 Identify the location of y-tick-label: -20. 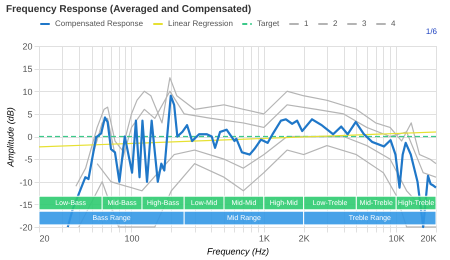
(25, 227).